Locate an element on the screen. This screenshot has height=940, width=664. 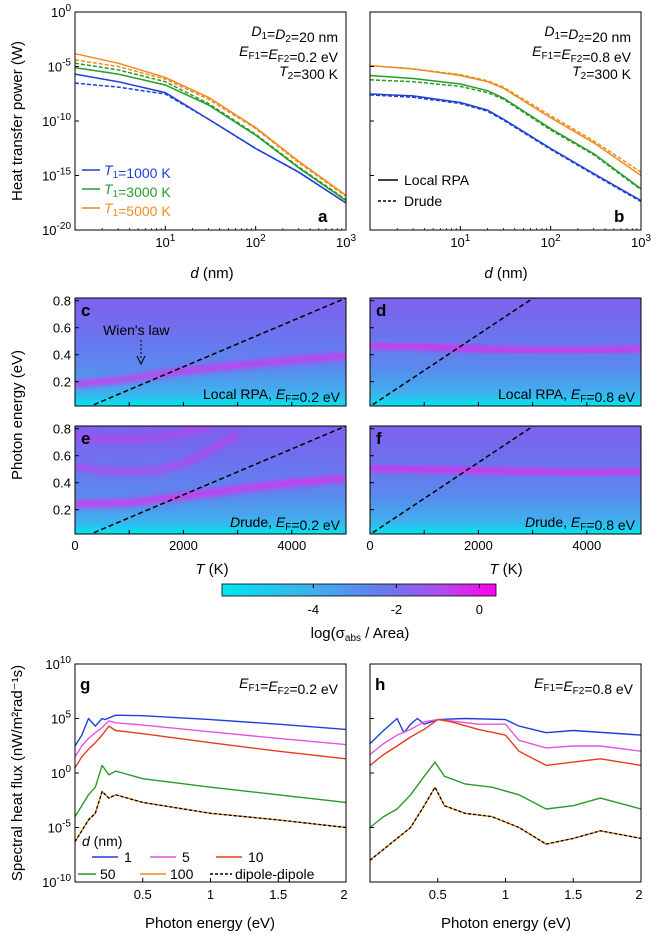
panel-g-series is located at coordinates (210, 778).